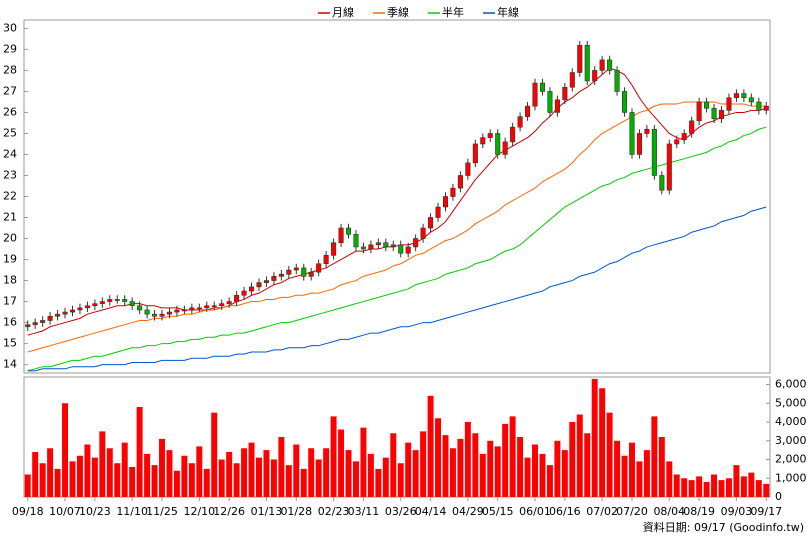  Describe the element at coordinates (364, 511) in the screenshot. I see `x-tick-label: 03/11` at that location.